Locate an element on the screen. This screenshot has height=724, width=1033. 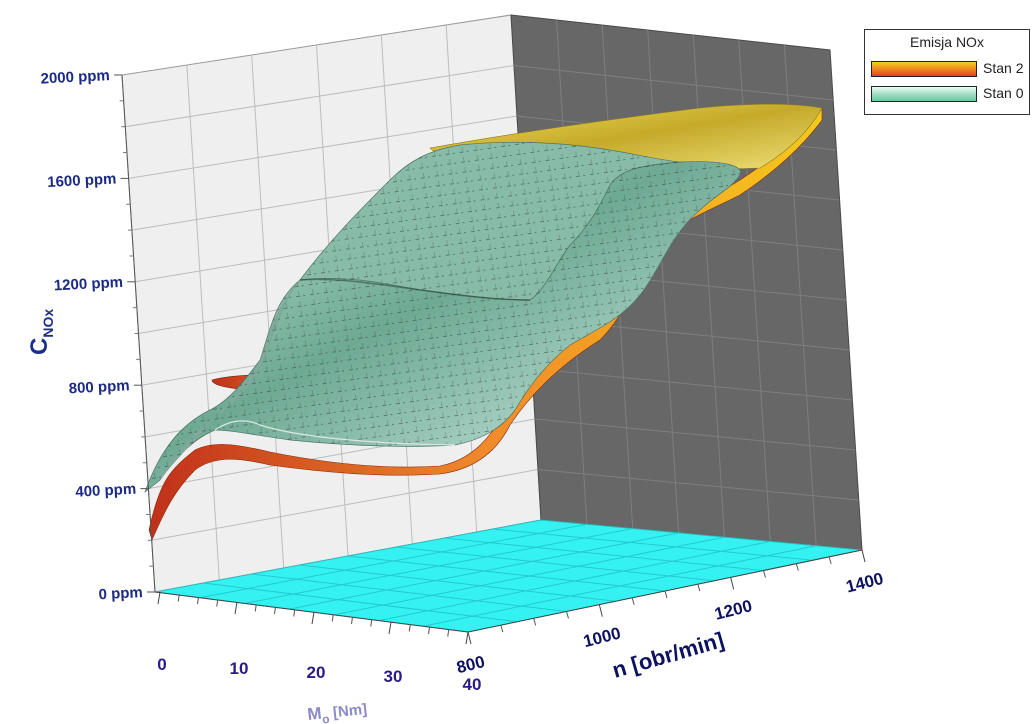
m-tick-label: 20 is located at coordinates (316, 672).